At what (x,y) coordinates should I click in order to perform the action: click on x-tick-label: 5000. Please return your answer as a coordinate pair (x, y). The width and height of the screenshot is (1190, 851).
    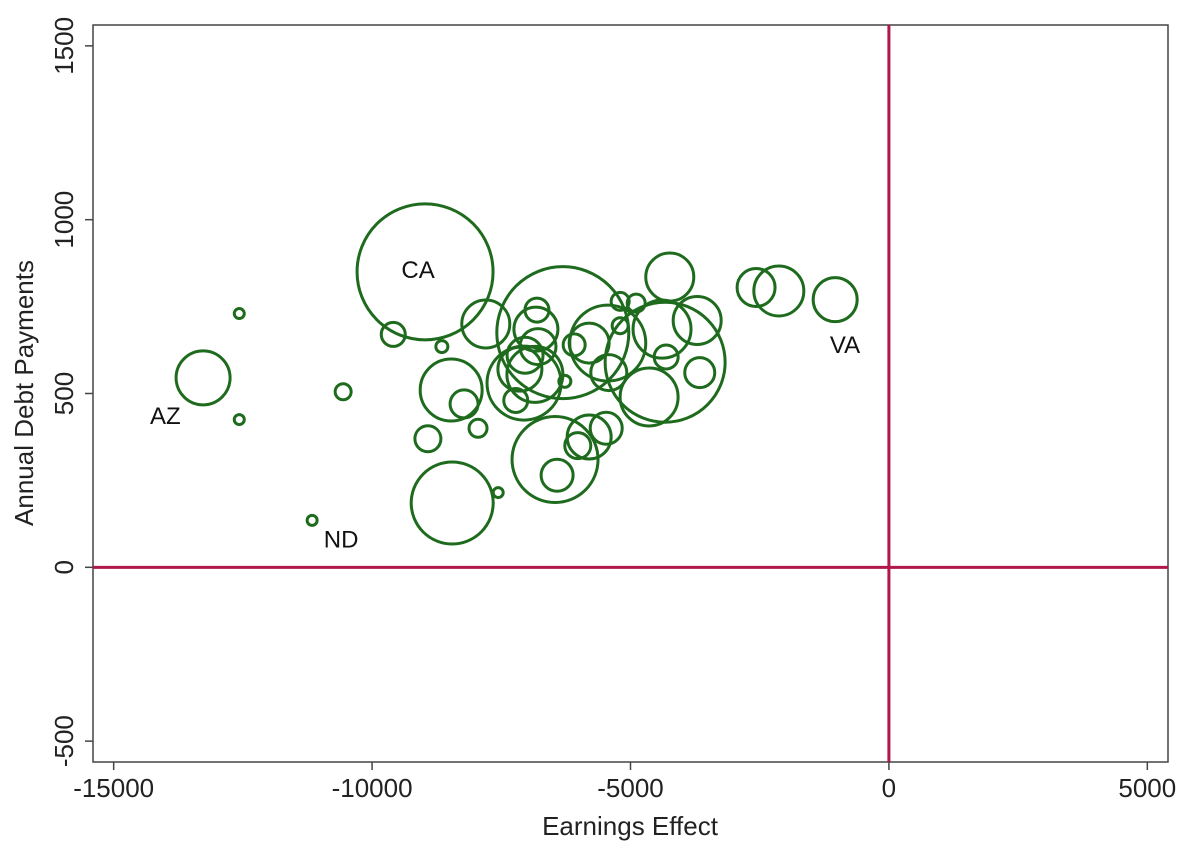
    Looking at the image, I should click on (1147, 788).